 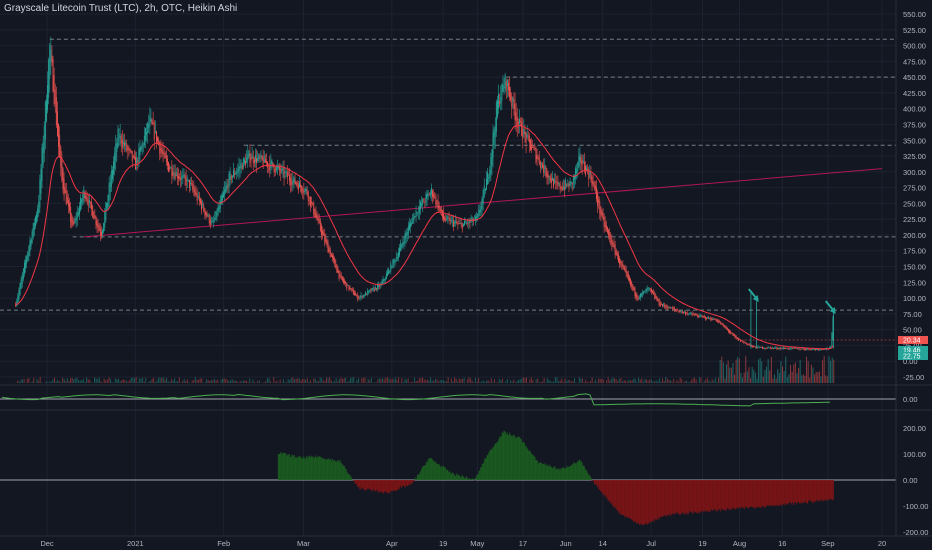 I want to click on price-tag, so click(x=913, y=356).